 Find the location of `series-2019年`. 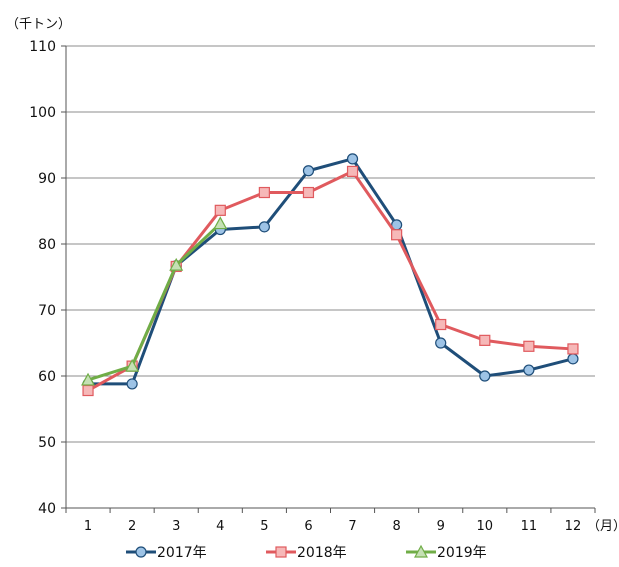

series-2019年 is located at coordinates (154, 301).